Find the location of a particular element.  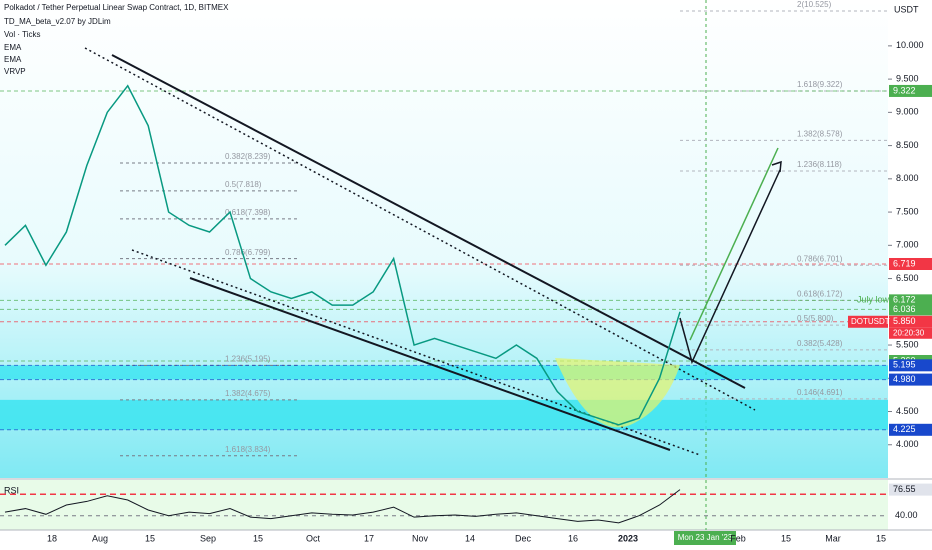

fib-label: 0.382(8.239) is located at coordinates (248, 156).